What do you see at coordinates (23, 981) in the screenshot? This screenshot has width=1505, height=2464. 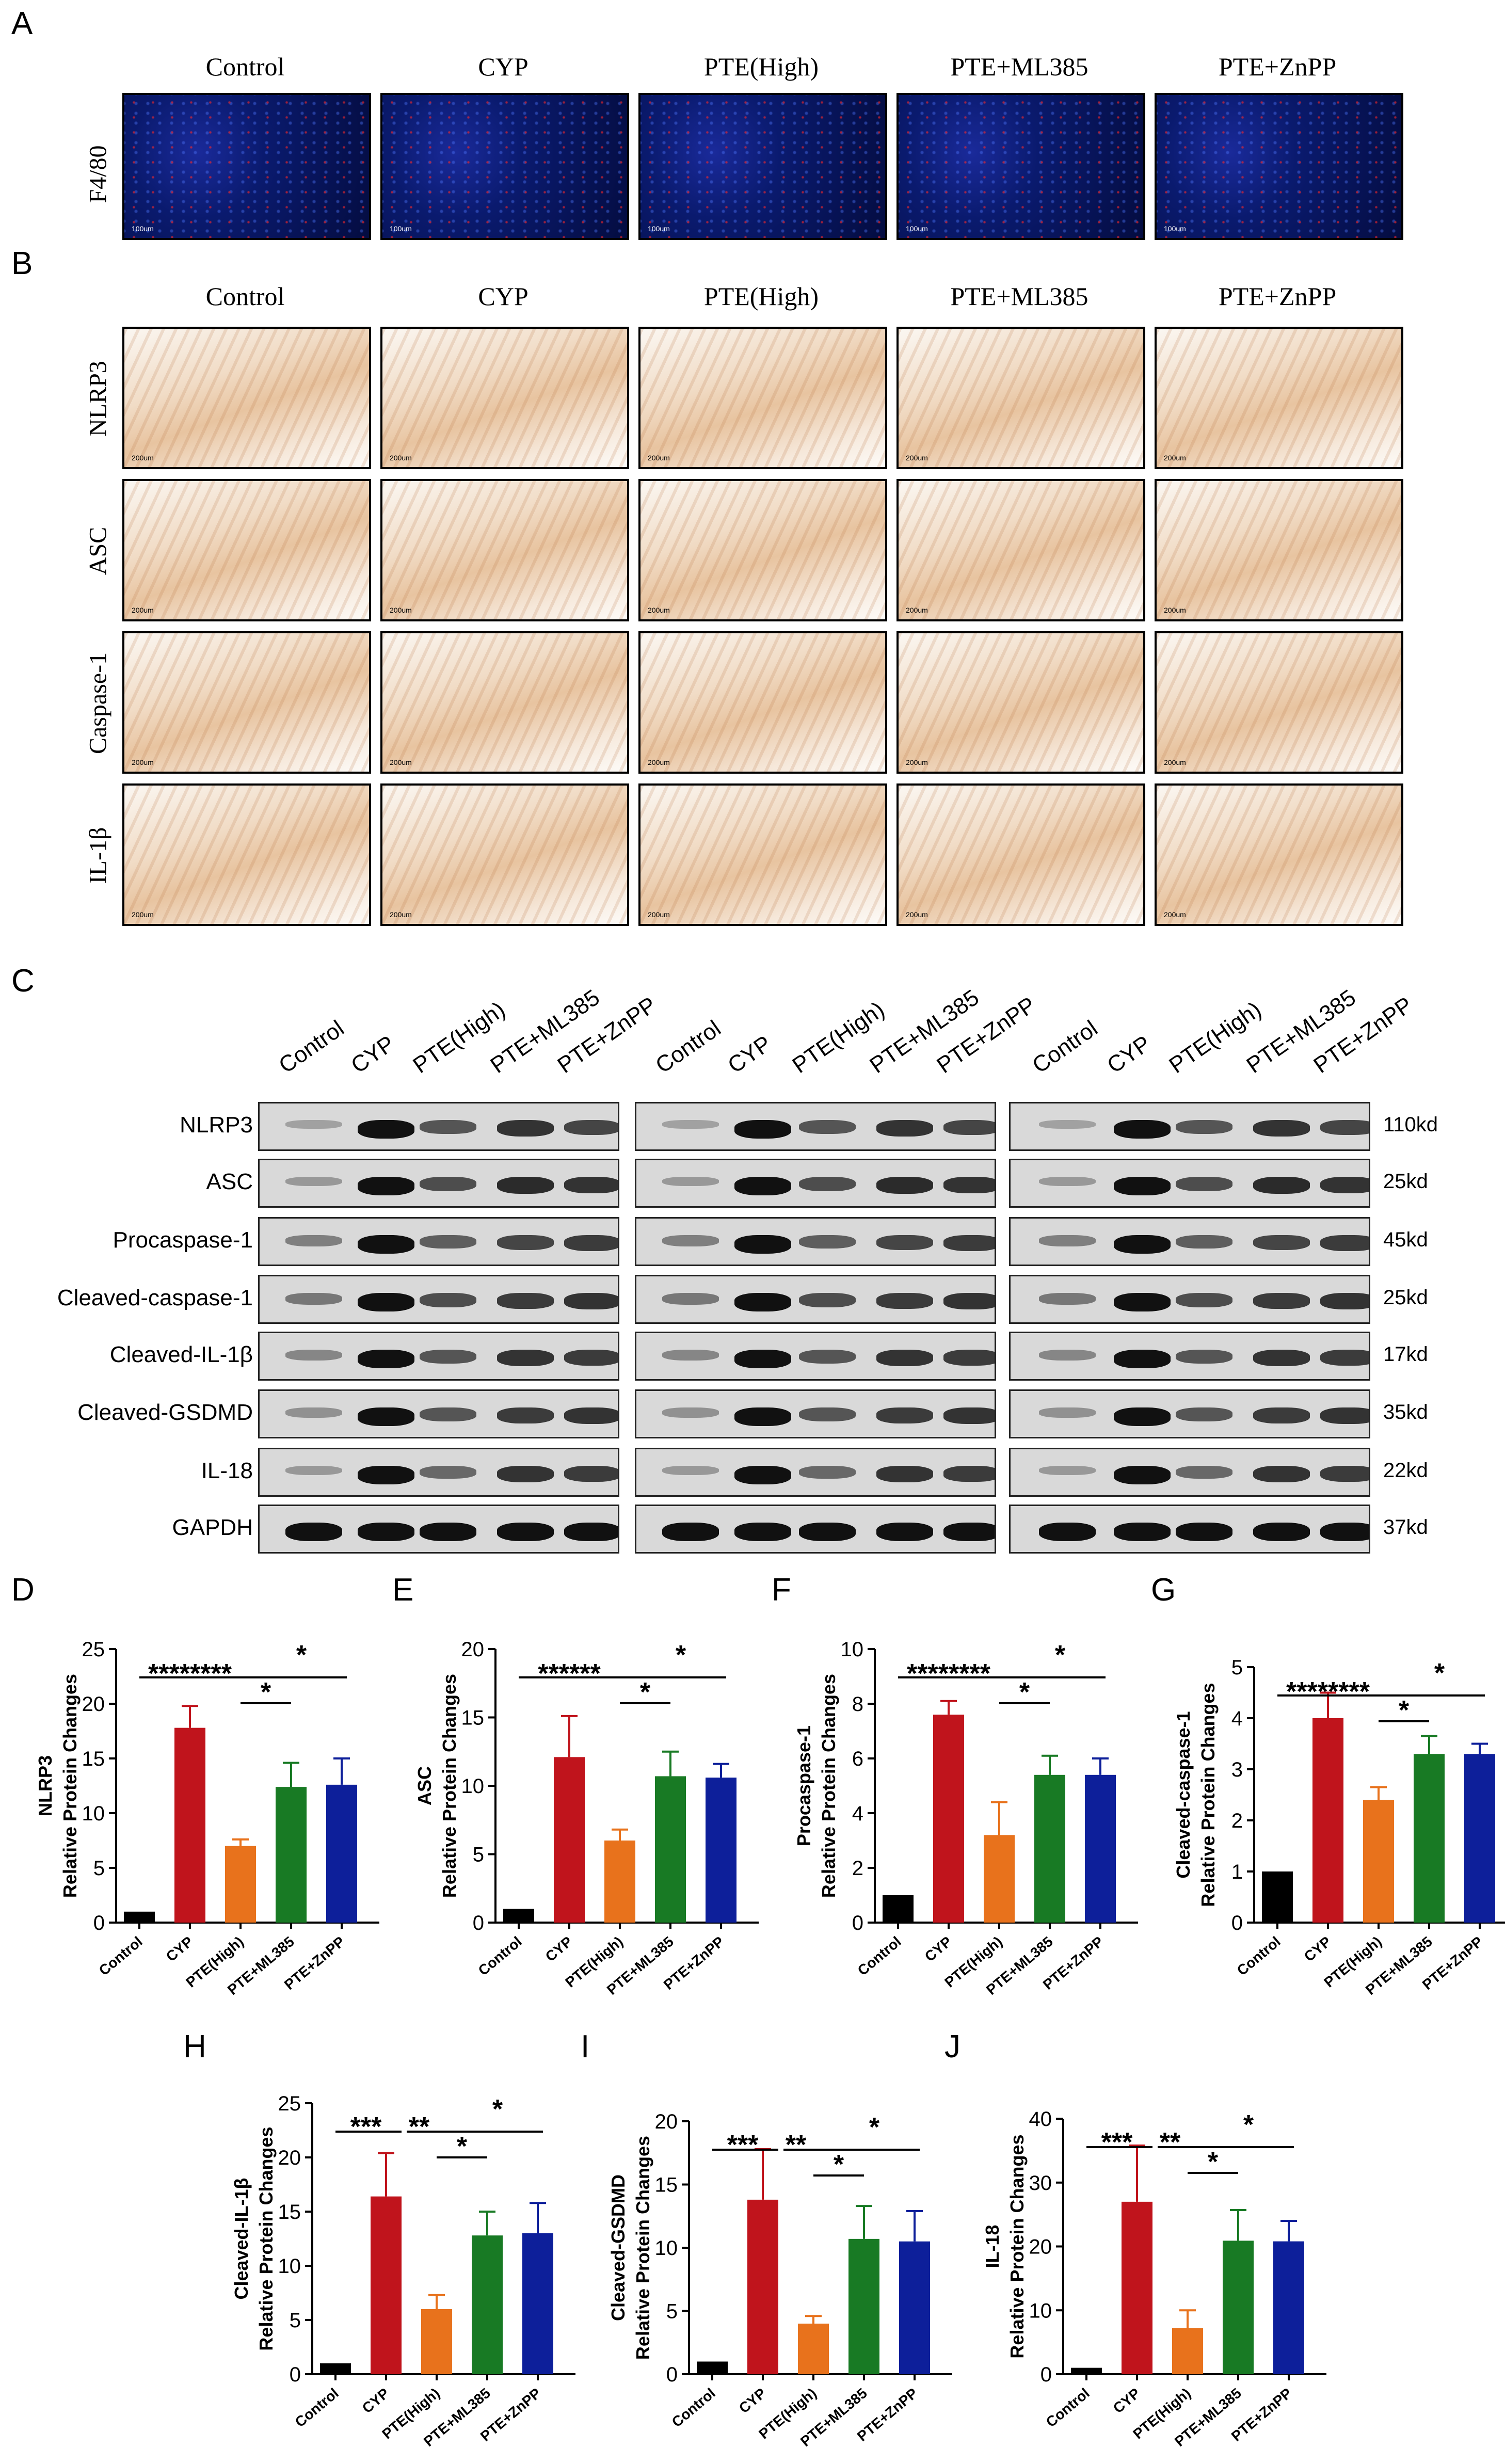 I see `panel-label-c: C` at bounding box center [23, 981].